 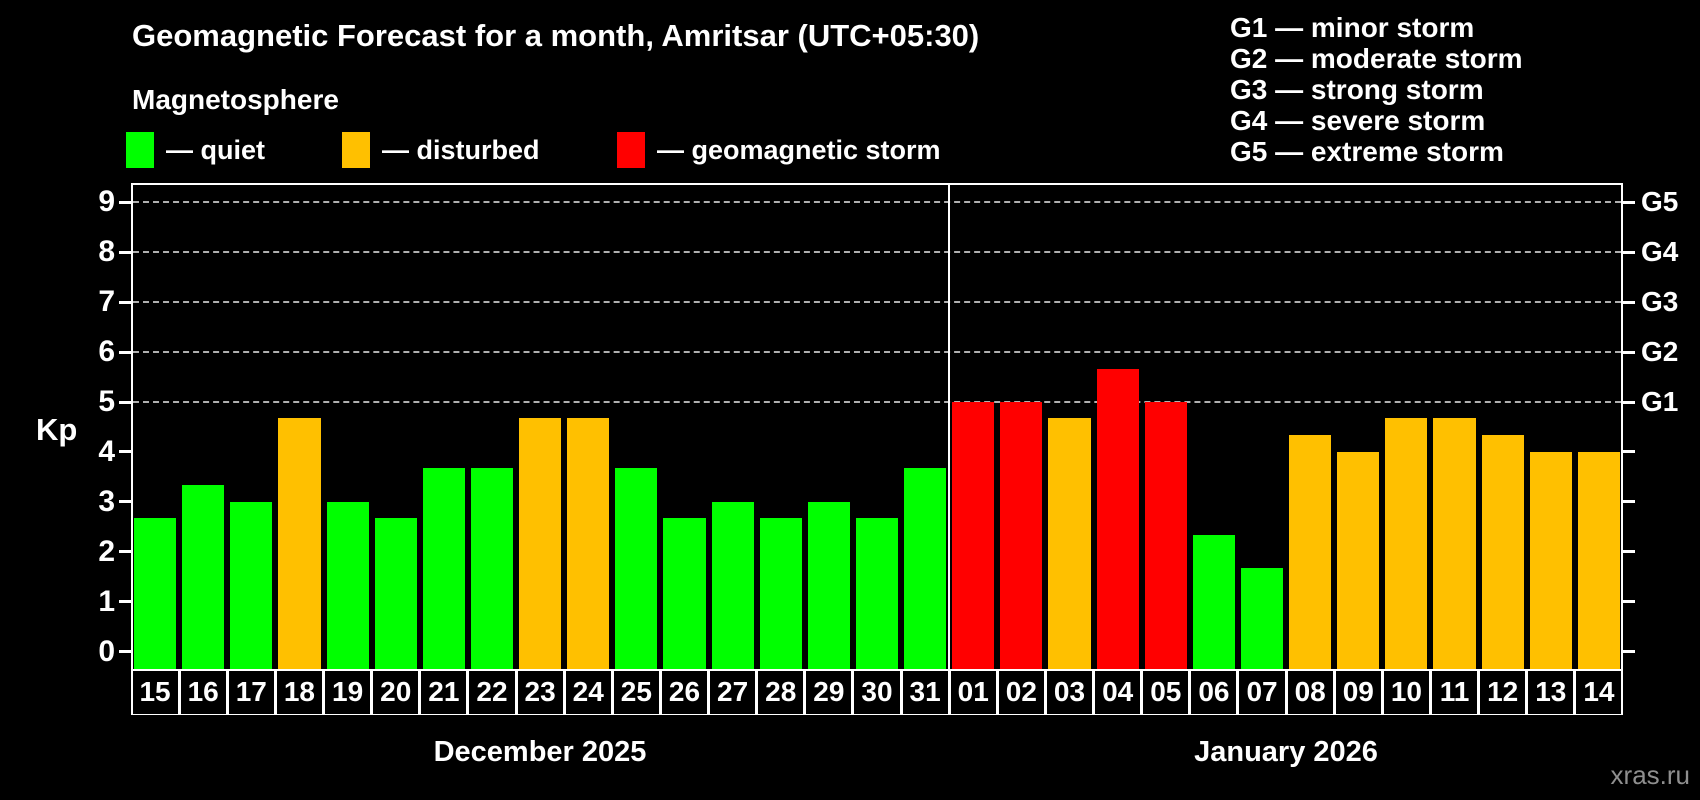 What do you see at coordinates (1650, 775) in the screenshot?
I see `watermark: xras.ru` at bounding box center [1650, 775].